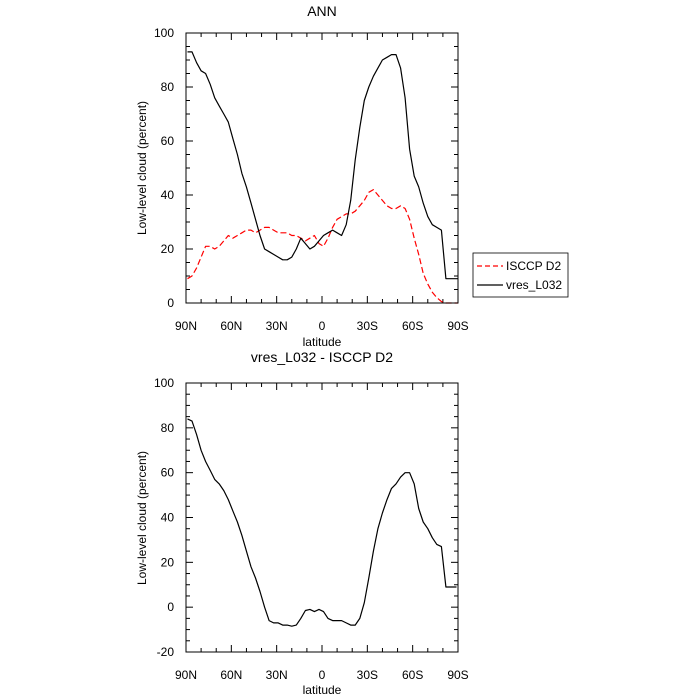 Image resolution: width=700 pixels, height=700 pixels. I want to click on series-line-vres-l032, so click(322, 165).